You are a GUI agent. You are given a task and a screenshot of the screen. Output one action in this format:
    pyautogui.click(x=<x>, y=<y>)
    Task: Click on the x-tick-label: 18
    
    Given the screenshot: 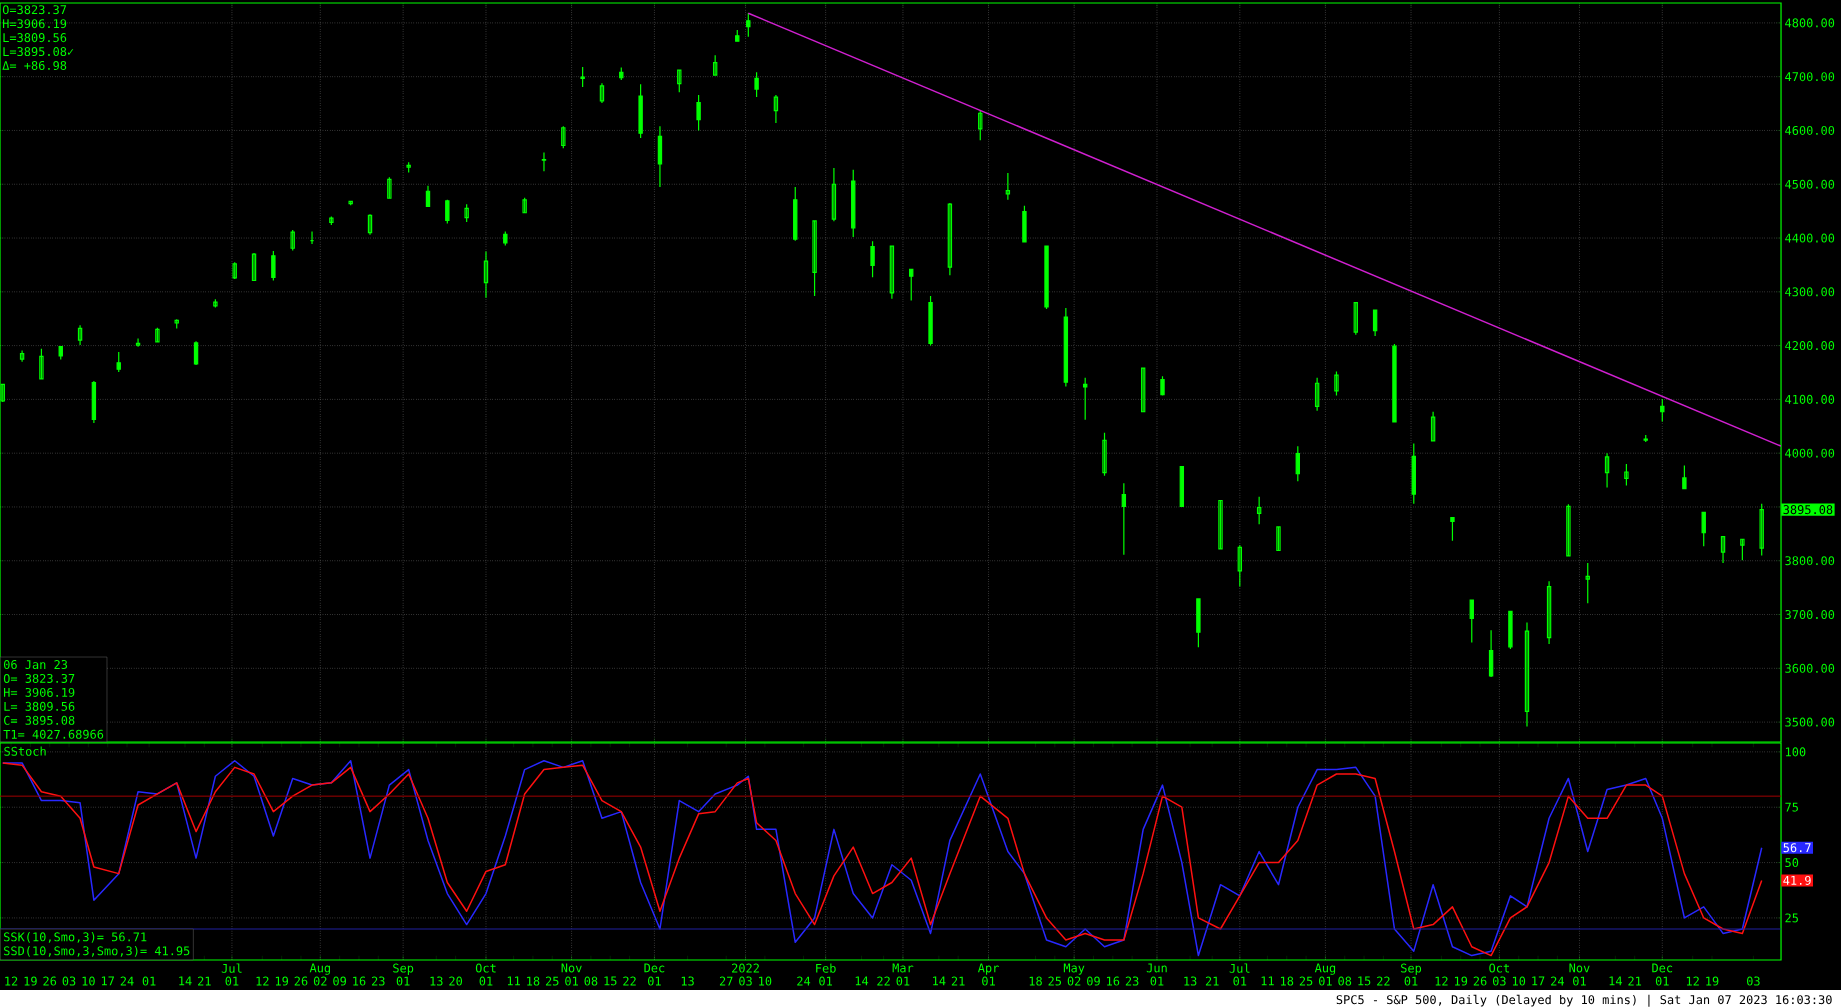 What is the action you would take?
    pyautogui.click(x=1035, y=981)
    